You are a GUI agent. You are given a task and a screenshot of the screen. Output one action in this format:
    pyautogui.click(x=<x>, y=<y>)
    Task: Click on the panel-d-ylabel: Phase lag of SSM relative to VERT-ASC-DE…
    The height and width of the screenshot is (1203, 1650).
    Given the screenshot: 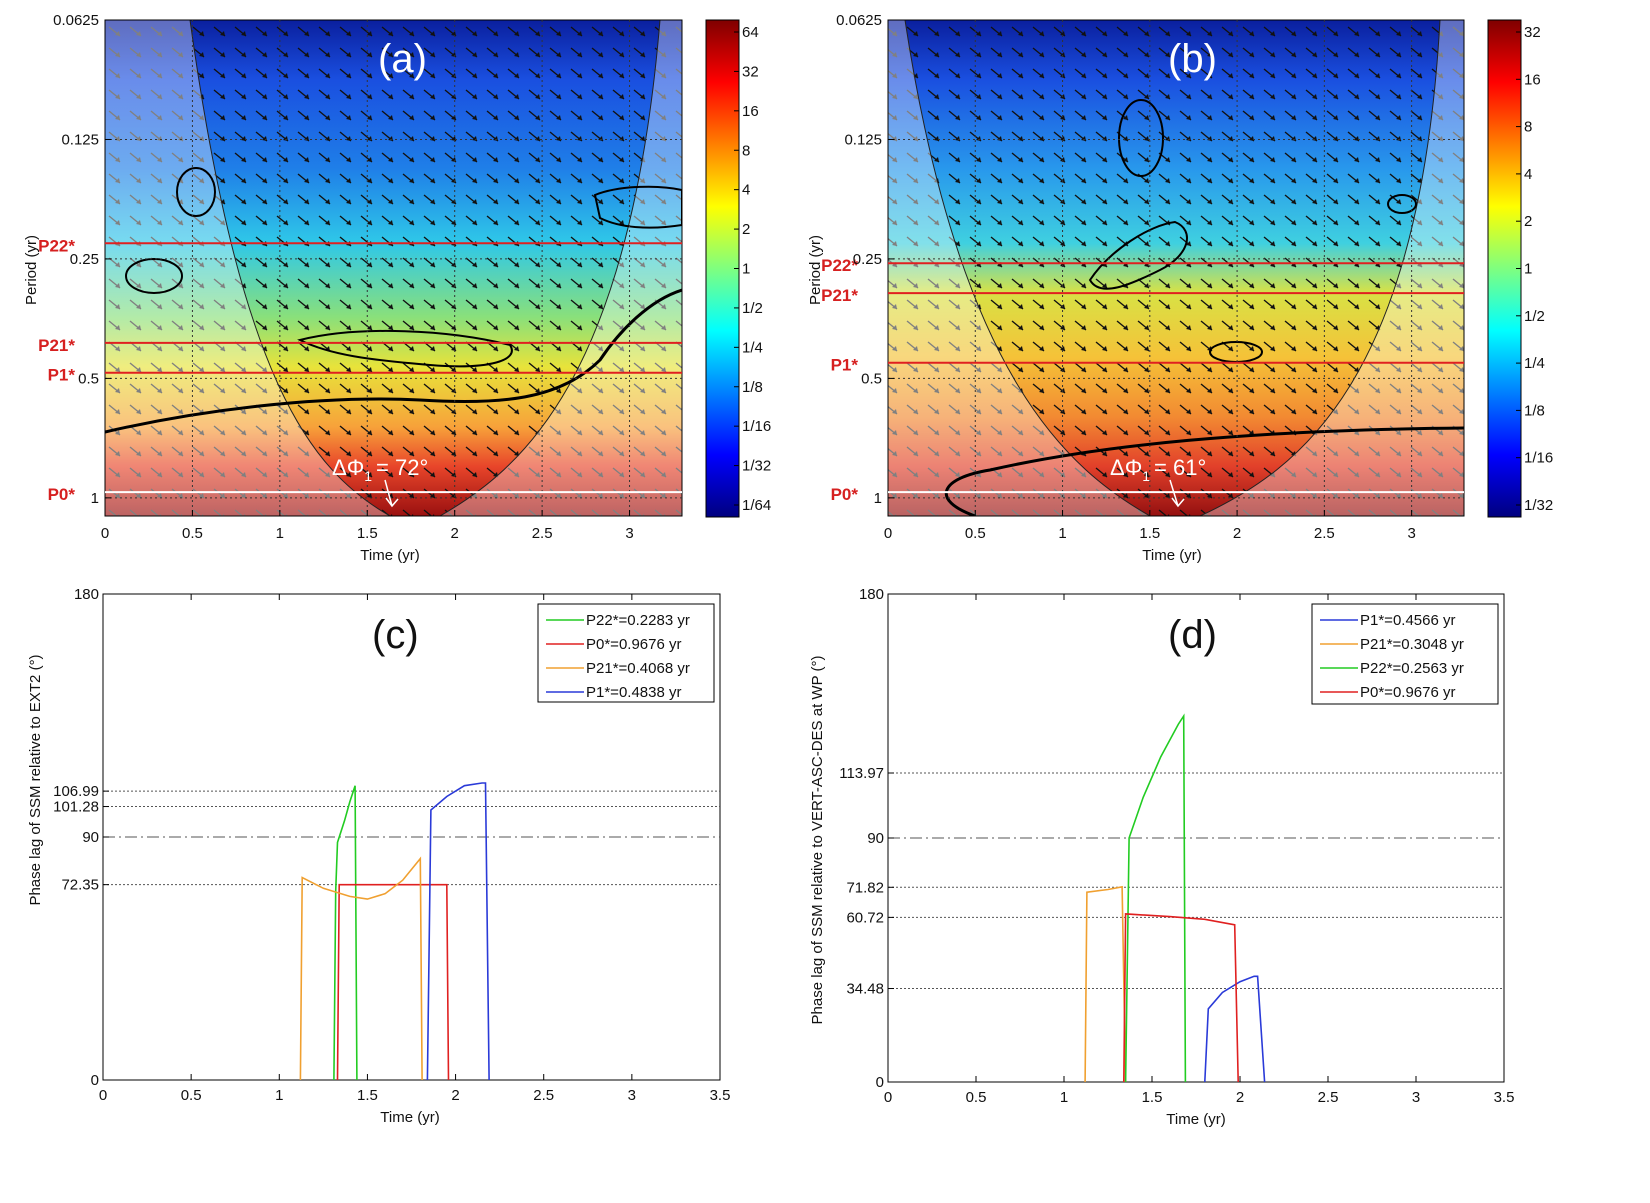 What is the action you would take?
    pyautogui.click(x=817, y=840)
    